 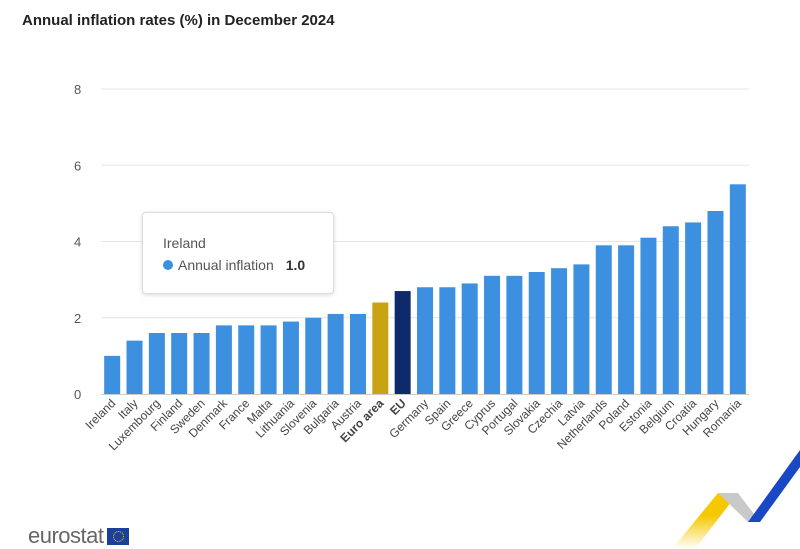 What do you see at coordinates (100, 414) in the screenshot?
I see `x-tick-label: Ireland` at bounding box center [100, 414].